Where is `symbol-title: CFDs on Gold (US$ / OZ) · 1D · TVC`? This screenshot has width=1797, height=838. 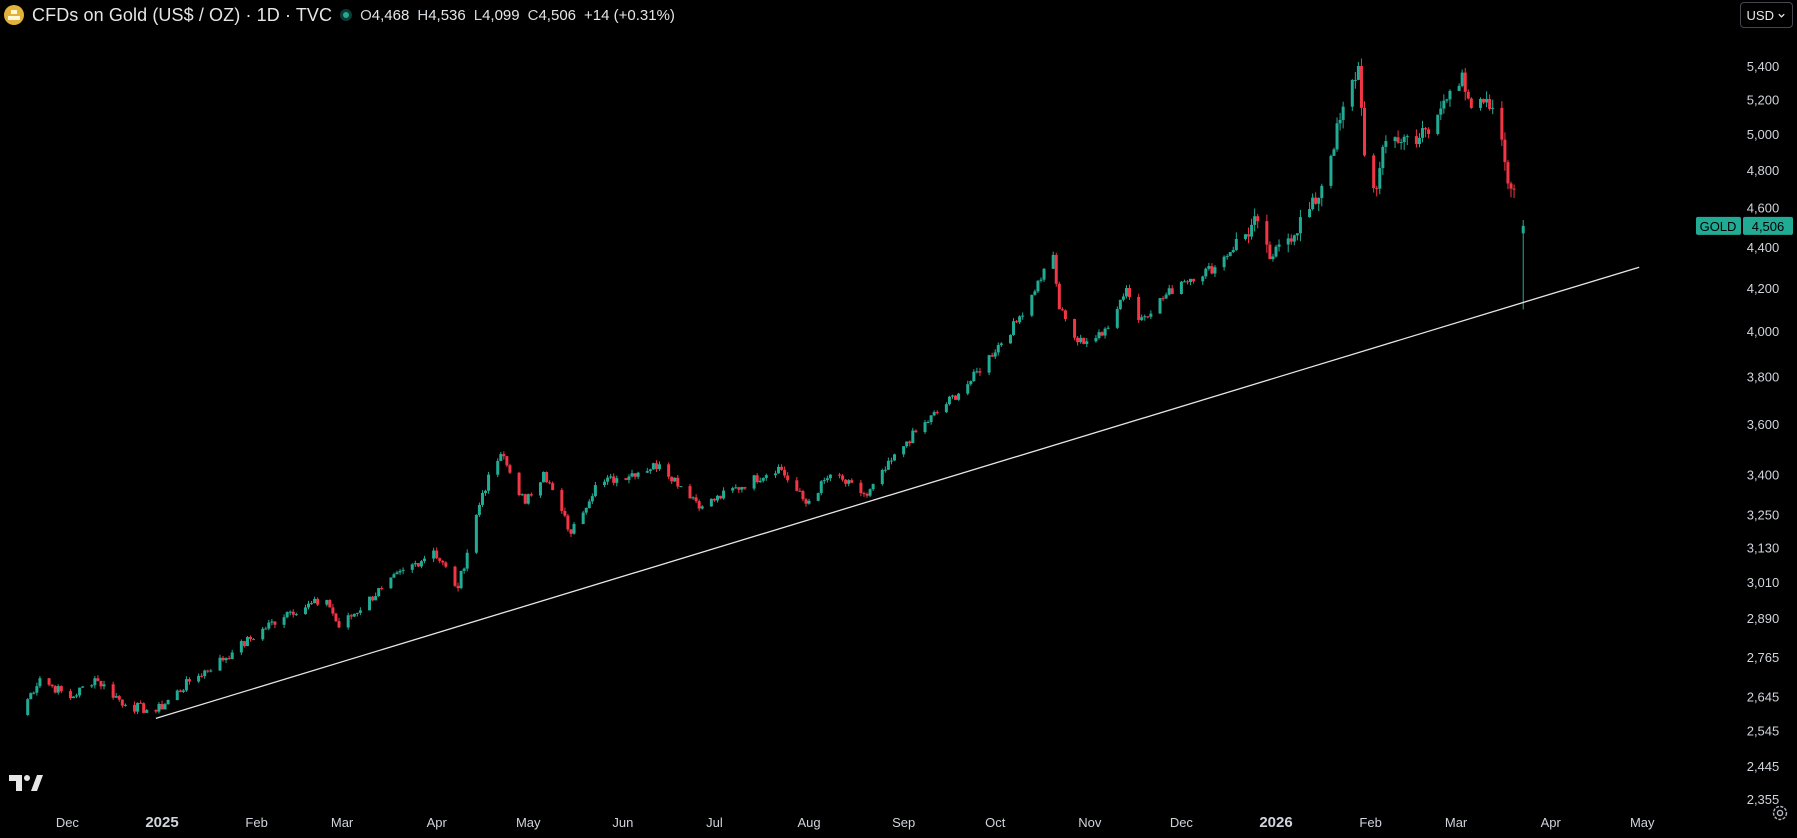
symbol-title: CFDs on Gold (US$ / OZ) · 1D · TVC is located at coordinates (182, 14).